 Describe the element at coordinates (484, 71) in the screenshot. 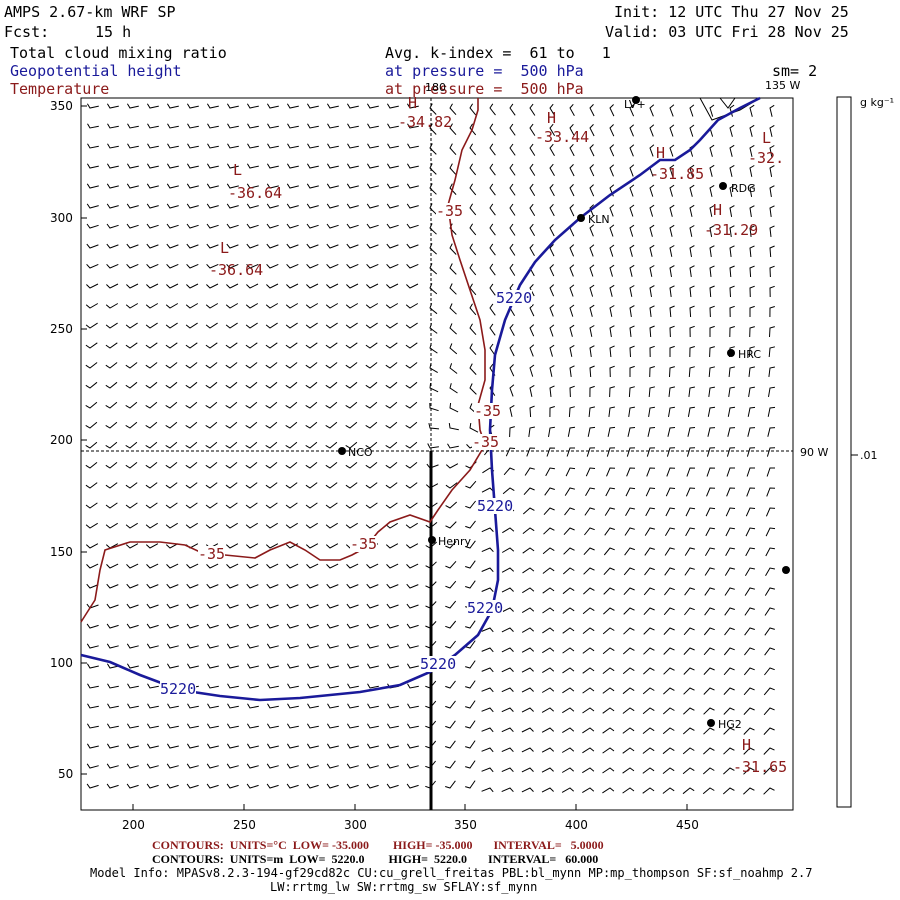

I see `pressure-height: at pressure = 500 hPa` at that location.